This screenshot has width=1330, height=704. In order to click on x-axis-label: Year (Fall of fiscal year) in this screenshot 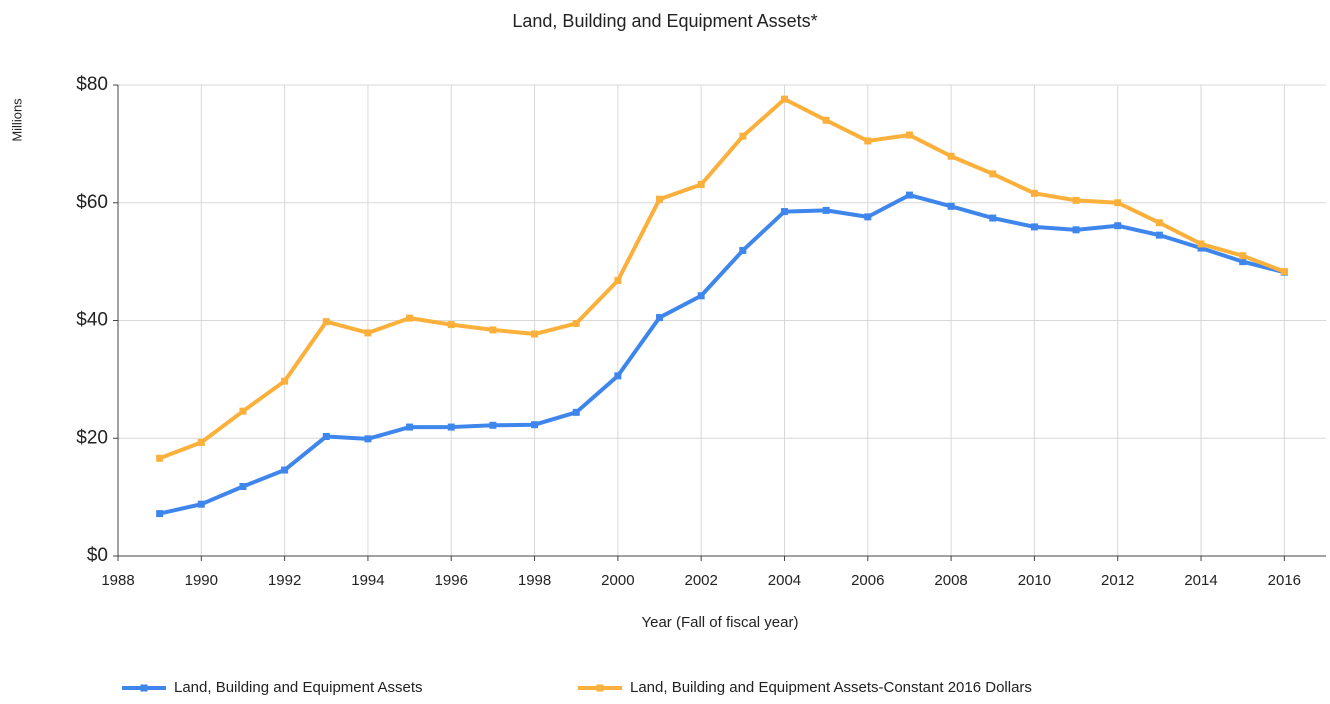, I will do `click(719, 622)`.